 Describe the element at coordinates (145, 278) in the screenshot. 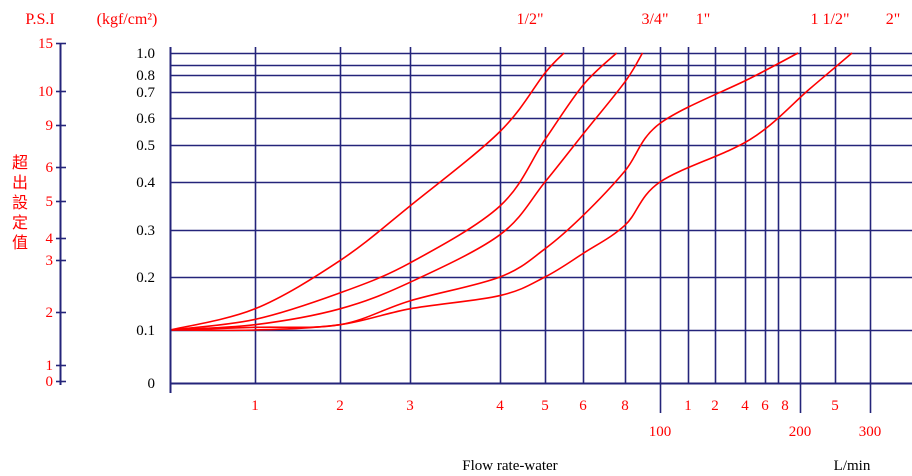

I see `kgf-tick-label: 0.2` at that location.